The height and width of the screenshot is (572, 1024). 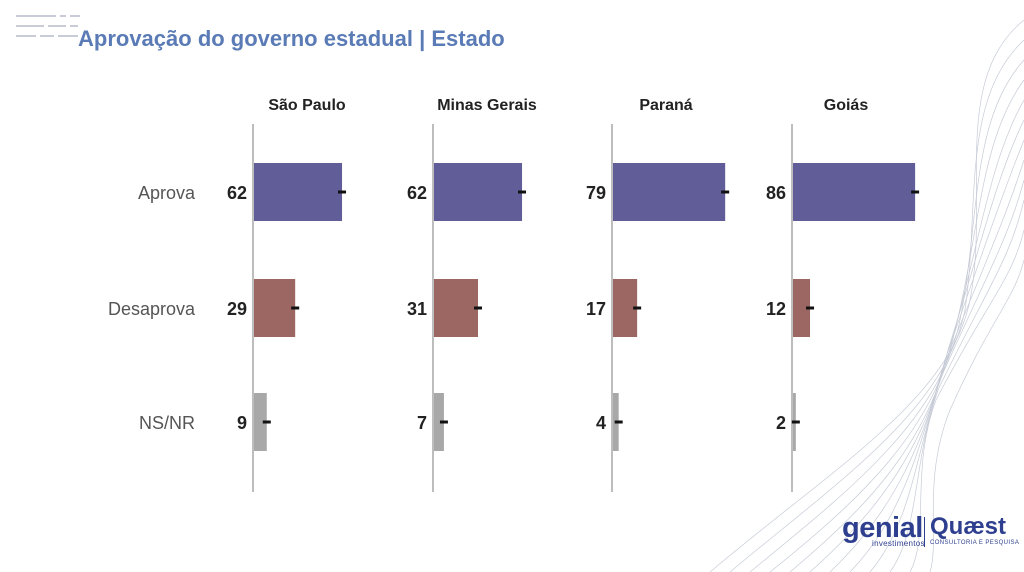 I want to click on data-label-sao-paulo-desaprova: 29, so click(x=237, y=309).